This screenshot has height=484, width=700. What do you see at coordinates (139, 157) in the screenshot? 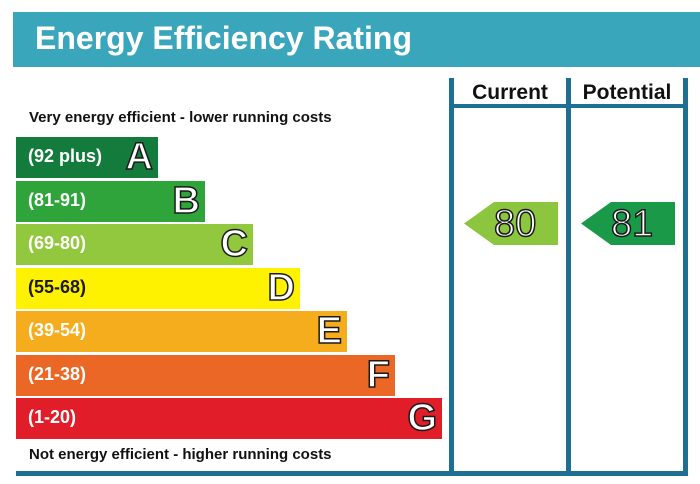
I see `band-letter: A` at bounding box center [139, 157].